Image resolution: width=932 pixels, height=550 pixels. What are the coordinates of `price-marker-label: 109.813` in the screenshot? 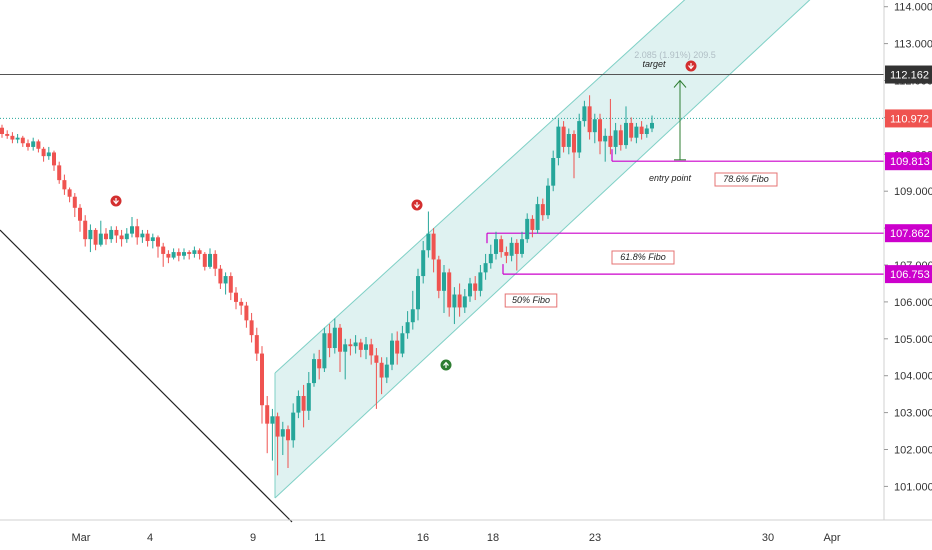 It's located at (910, 162).